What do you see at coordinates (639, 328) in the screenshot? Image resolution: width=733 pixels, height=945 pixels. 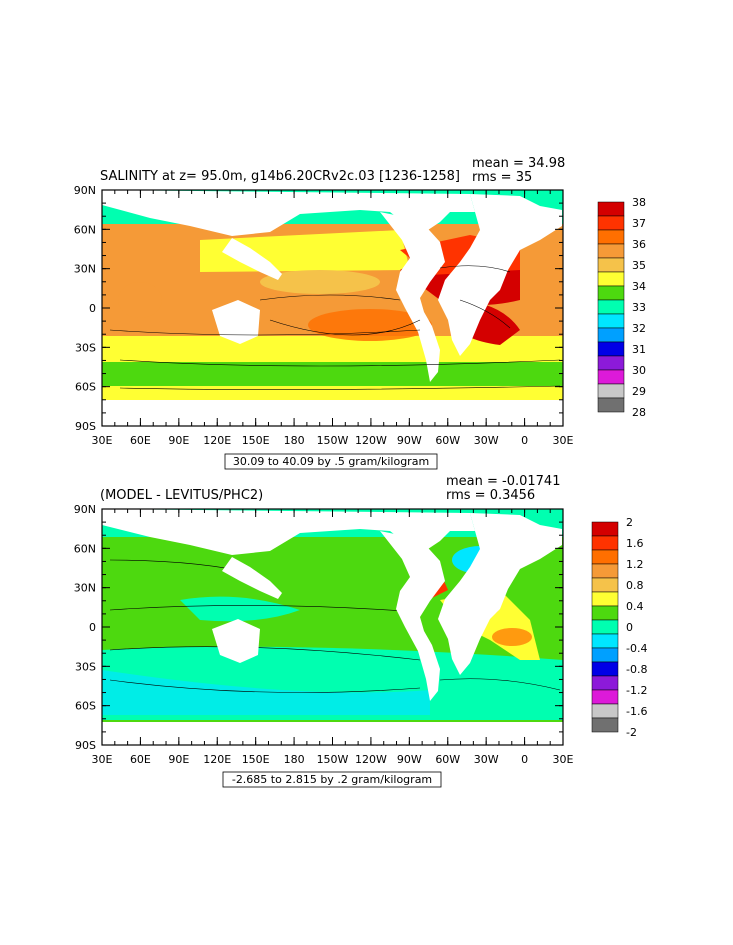 I see `colorbar-label: 32` at bounding box center [639, 328].